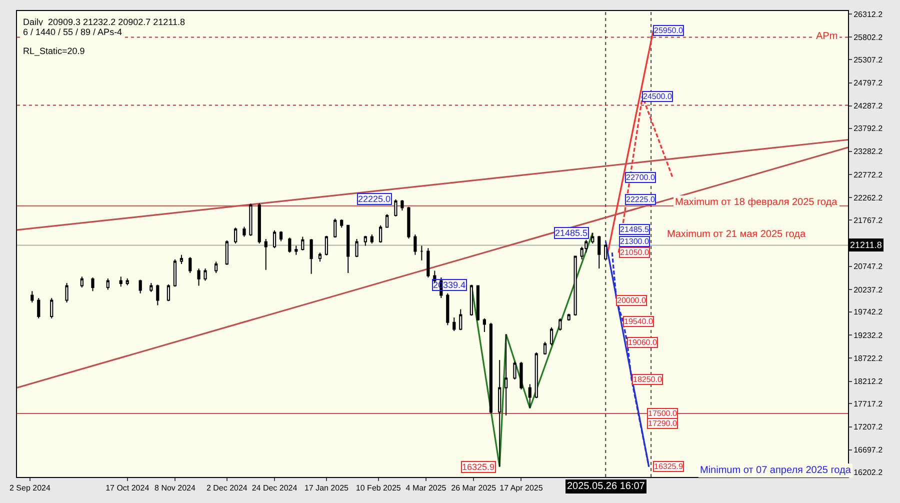 Image resolution: width=900 pixels, height=503 pixels. What do you see at coordinates (869, 37) in the screenshot?
I see `y-tick-label: 25802.2` at bounding box center [869, 37].